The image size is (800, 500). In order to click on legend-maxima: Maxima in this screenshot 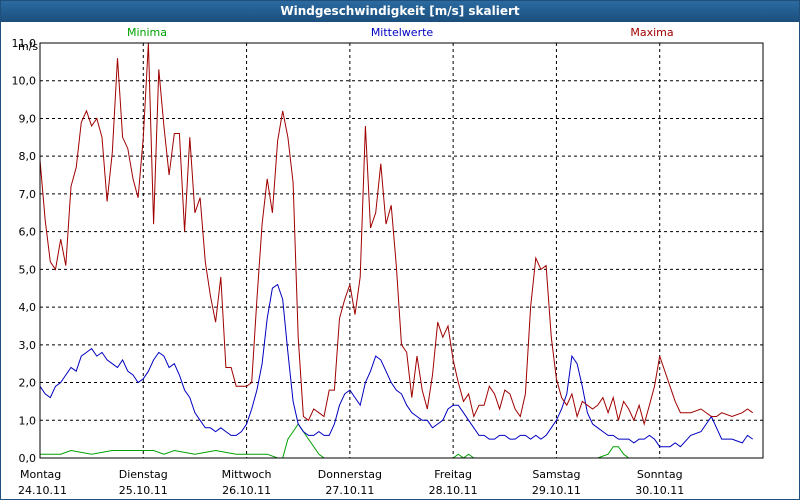, I will do `click(651, 32)`.